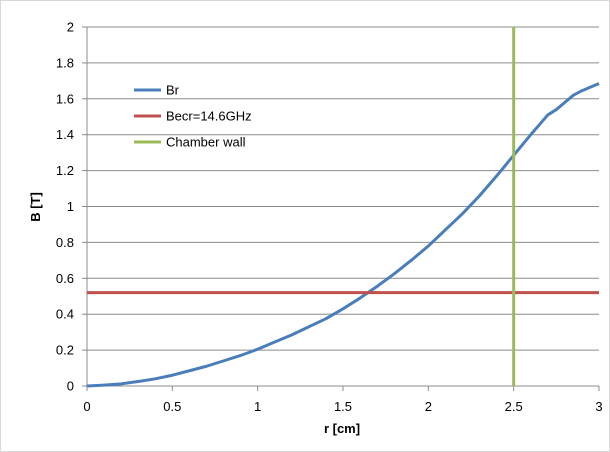 The width and height of the screenshot is (610, 452). I want to click on y-axis-title: B [T], so click(35, 207).